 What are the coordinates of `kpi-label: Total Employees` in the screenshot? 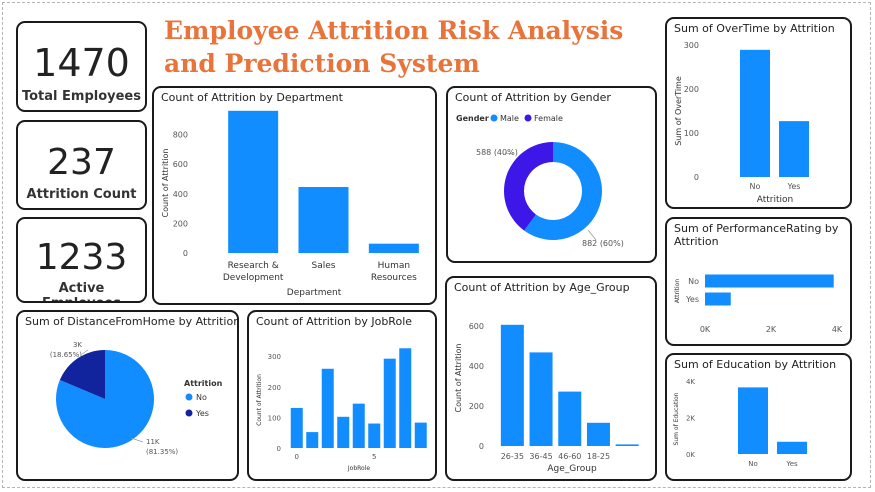 It's located at (81, 96).